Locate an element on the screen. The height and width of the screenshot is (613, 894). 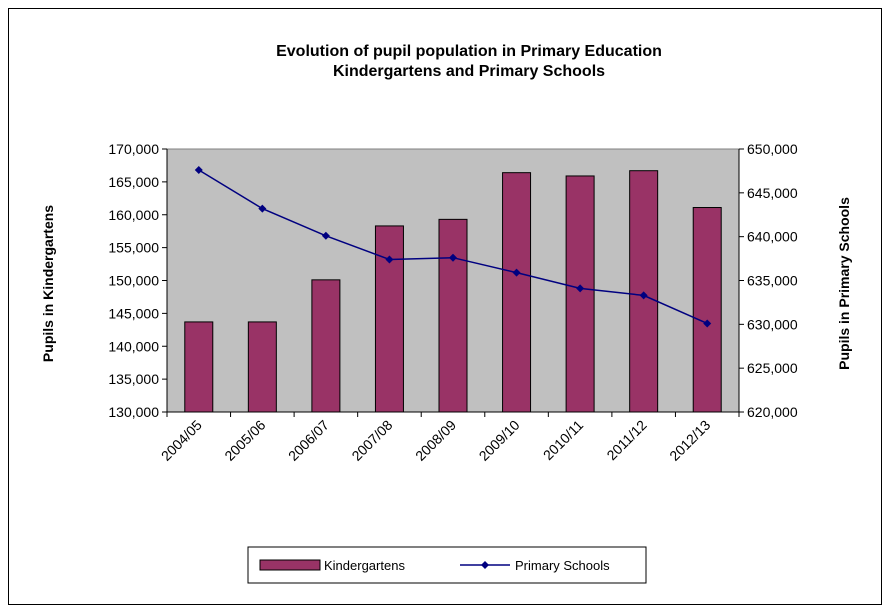
left-axis-tick-label: 165,000 is located at coordinates (133, 182).